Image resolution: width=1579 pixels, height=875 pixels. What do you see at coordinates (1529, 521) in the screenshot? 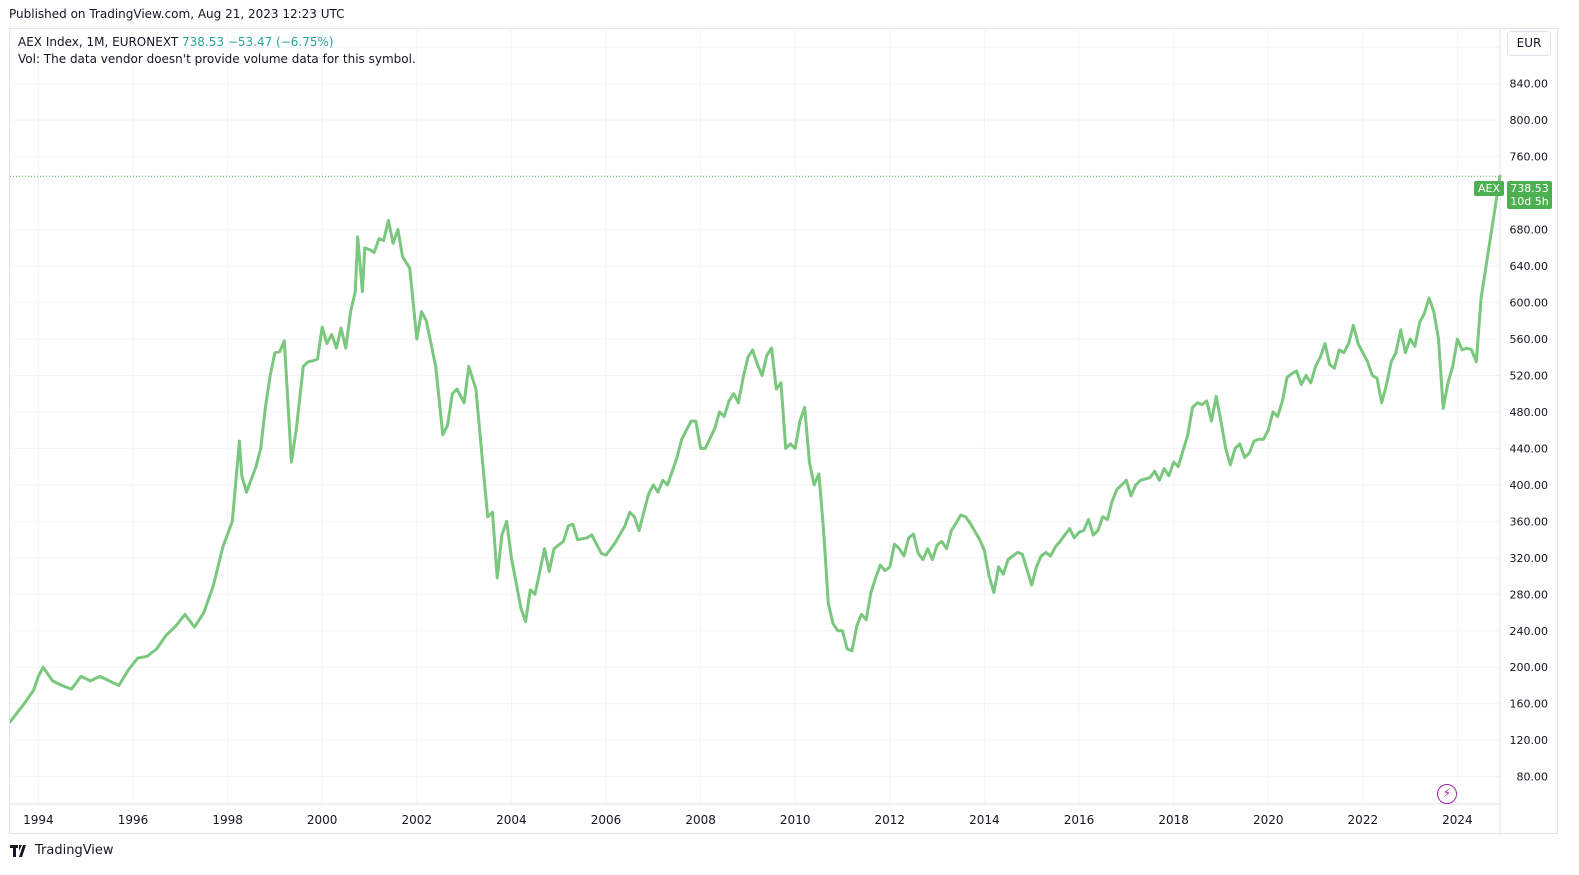
I see `y-tick-label: 360.00` at bounding box center [1529, 521].